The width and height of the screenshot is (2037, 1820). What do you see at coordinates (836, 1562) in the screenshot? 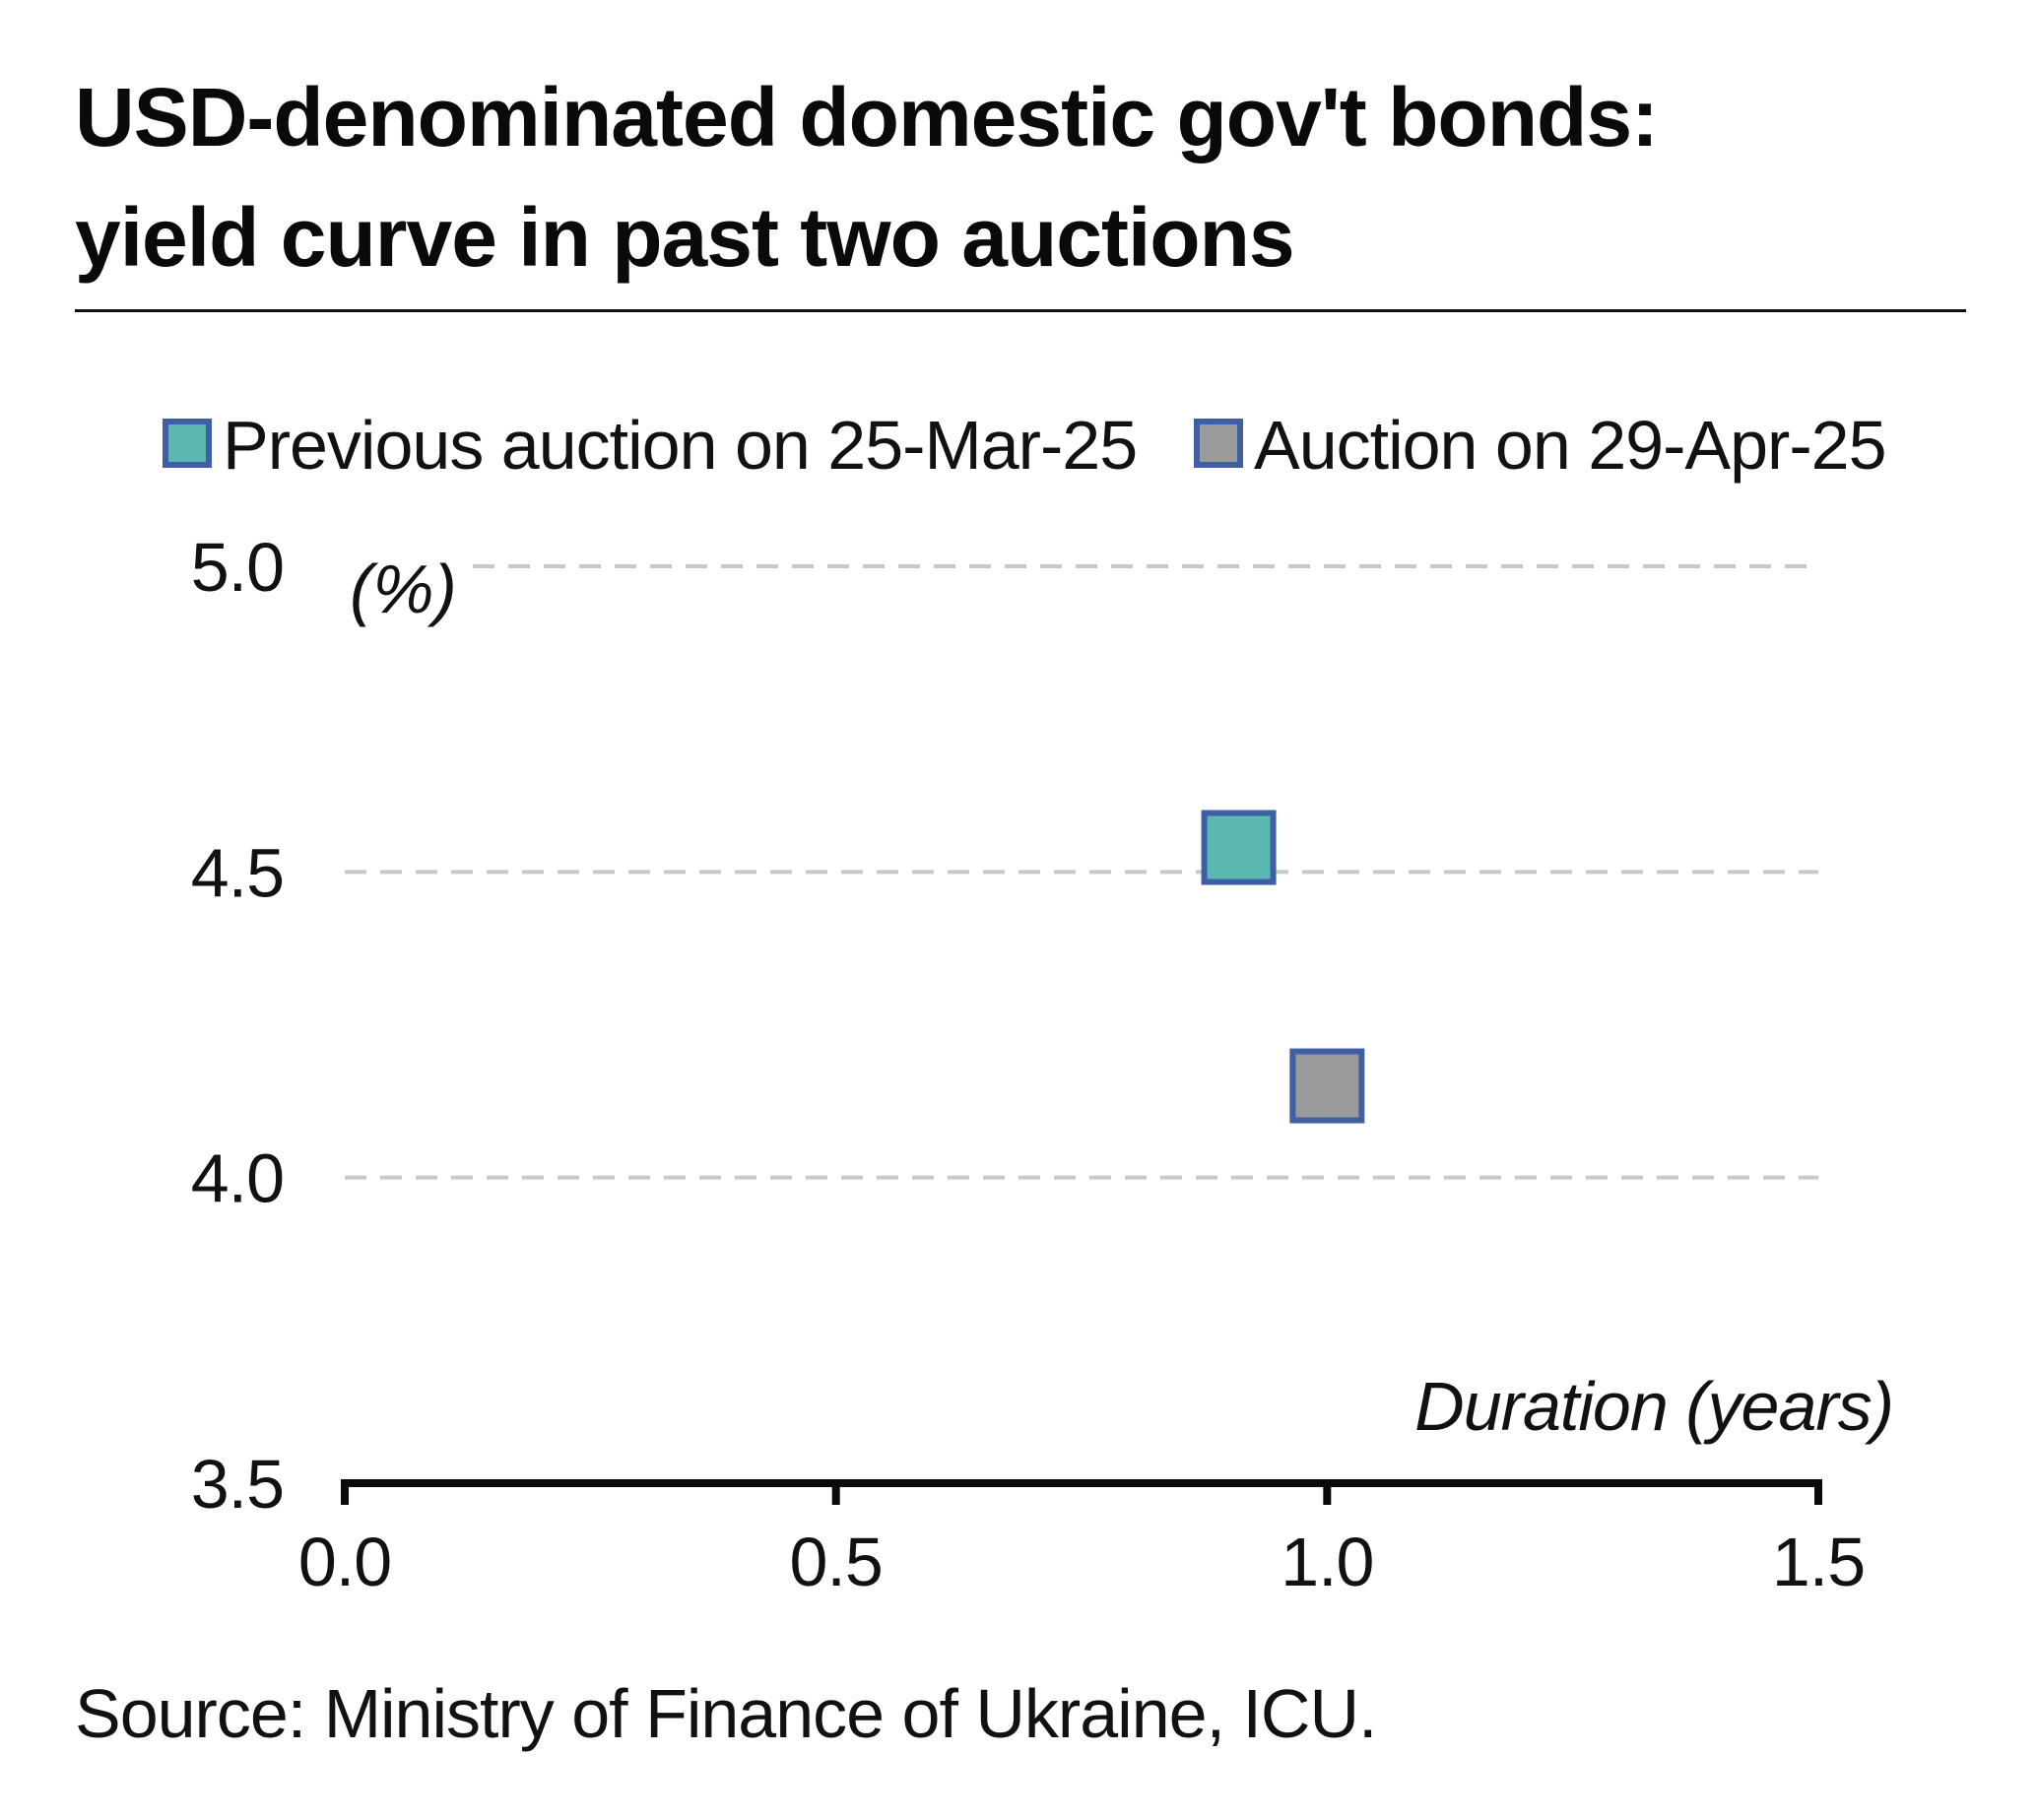
I see `x-tick-label: 0.5` at bounding box center [836, 1562].